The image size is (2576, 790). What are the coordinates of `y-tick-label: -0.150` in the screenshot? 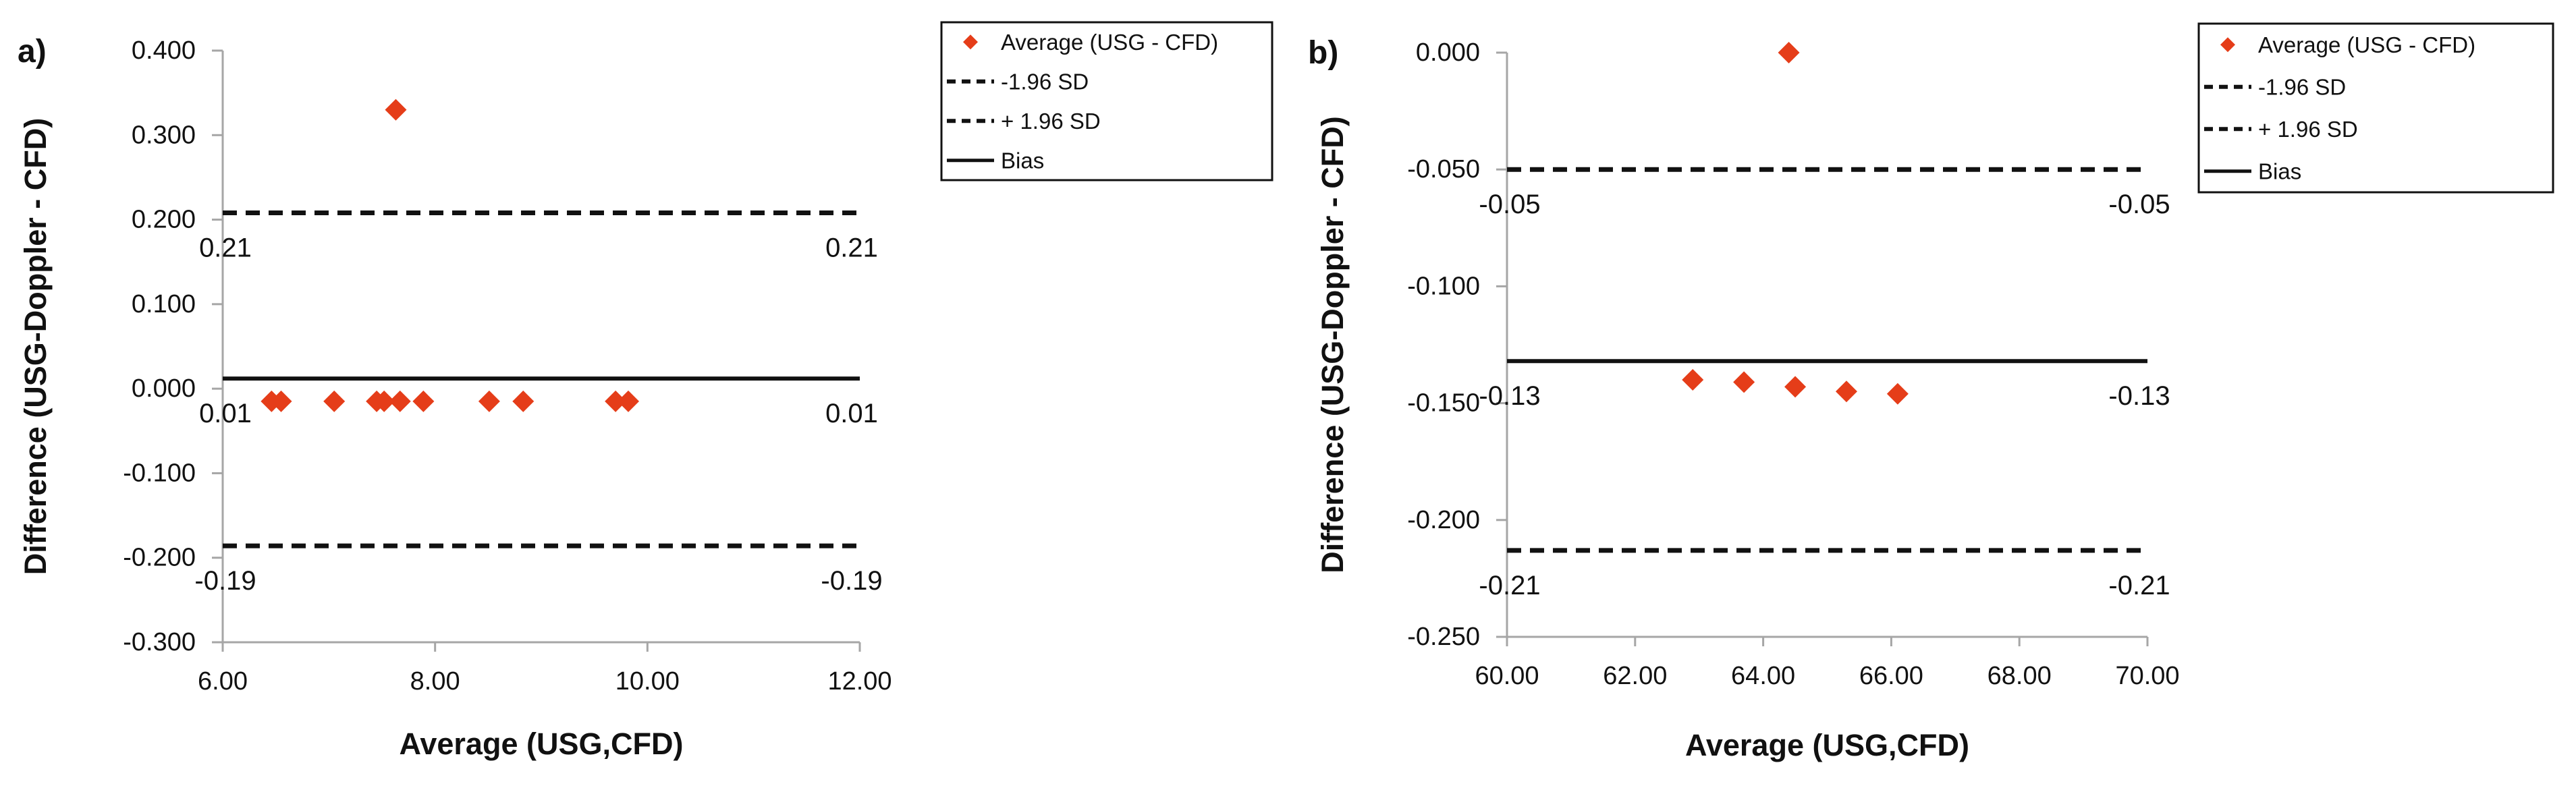 It's located at (1444, 403).